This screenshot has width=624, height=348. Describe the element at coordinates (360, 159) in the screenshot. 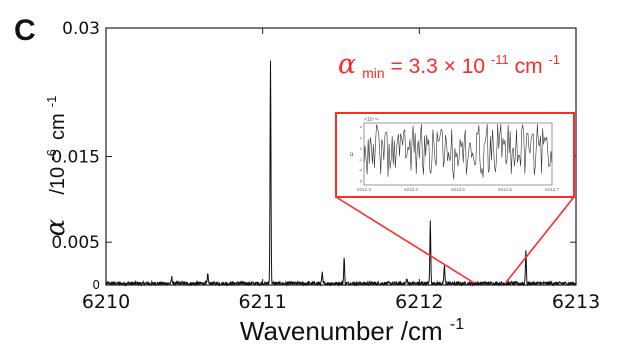

I see `inset-y-tick-label: -2` at that location.